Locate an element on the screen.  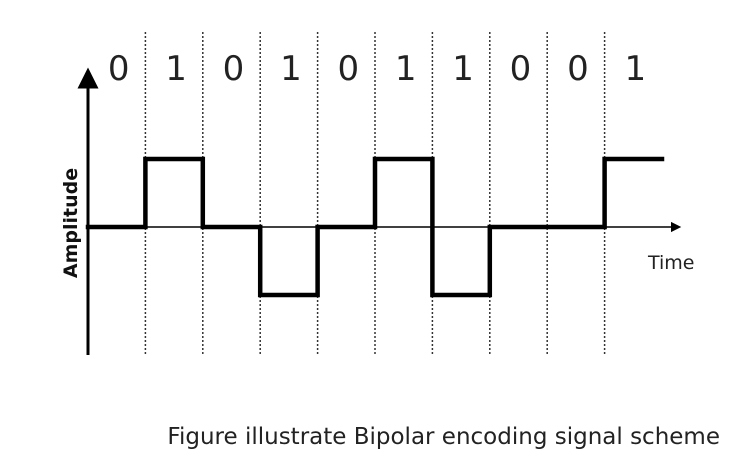
amplitude-axis-label: Amplitude is located at coordinates (71, 223).